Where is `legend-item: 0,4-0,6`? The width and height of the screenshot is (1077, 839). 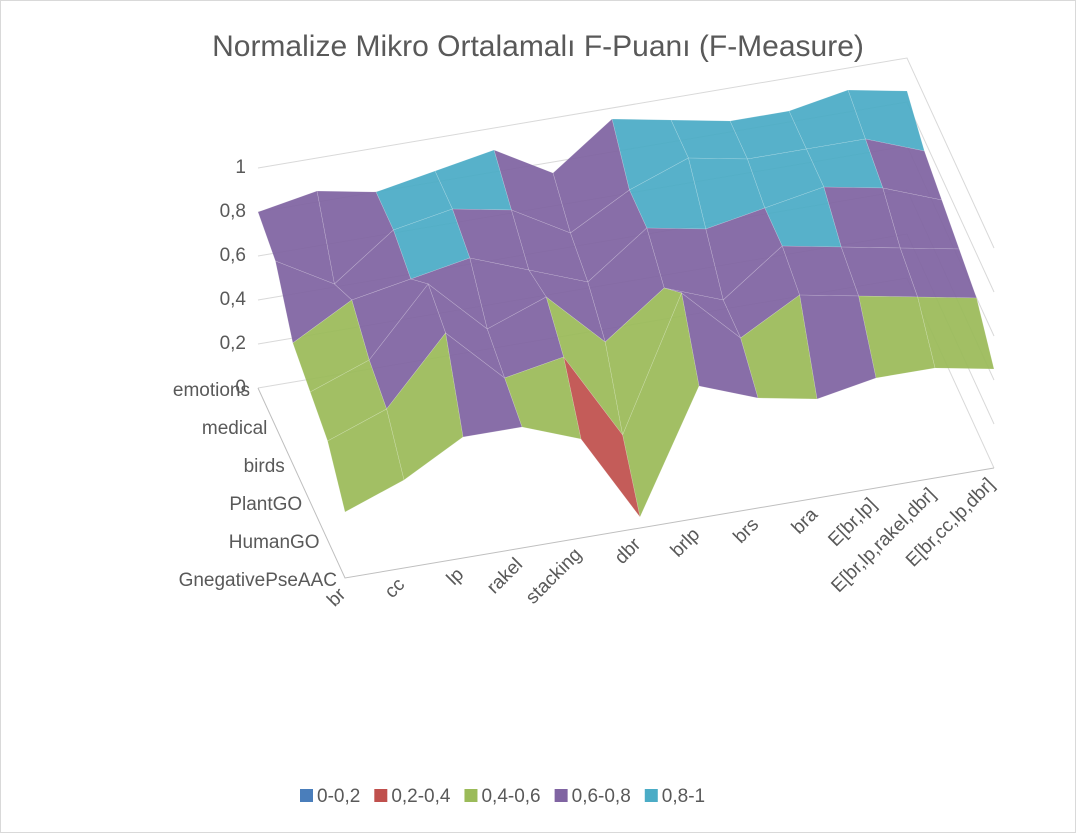
legend-item: 0,4-0,6 is located at coordinates (502, 796).